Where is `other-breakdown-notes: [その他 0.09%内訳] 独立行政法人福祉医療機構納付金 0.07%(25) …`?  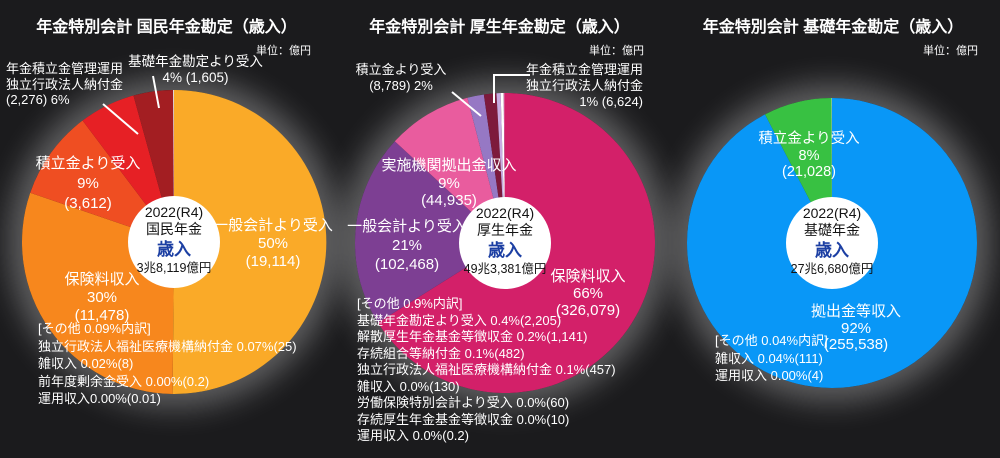
other-breakdown-notes: [その他 0.09%内訳] 独立行政法人福祉医療機構納付金 0.07%(25) … is located at coordinates (167, 363).